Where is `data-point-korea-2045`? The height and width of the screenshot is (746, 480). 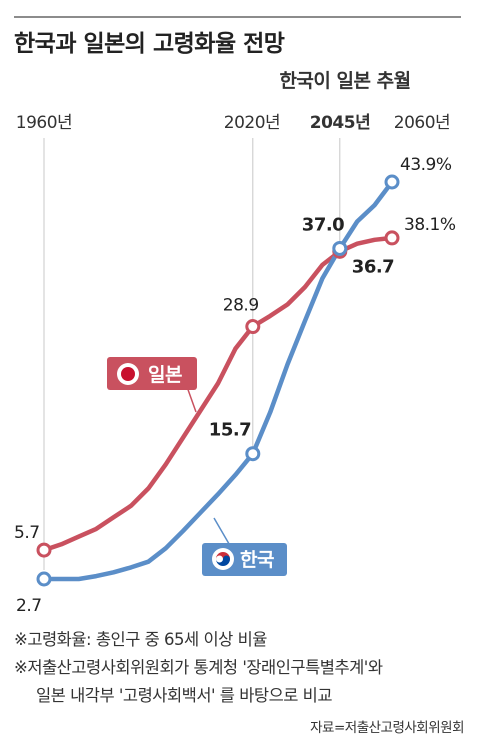
data-point-korea-2045 is located at coordinates (340, 248).